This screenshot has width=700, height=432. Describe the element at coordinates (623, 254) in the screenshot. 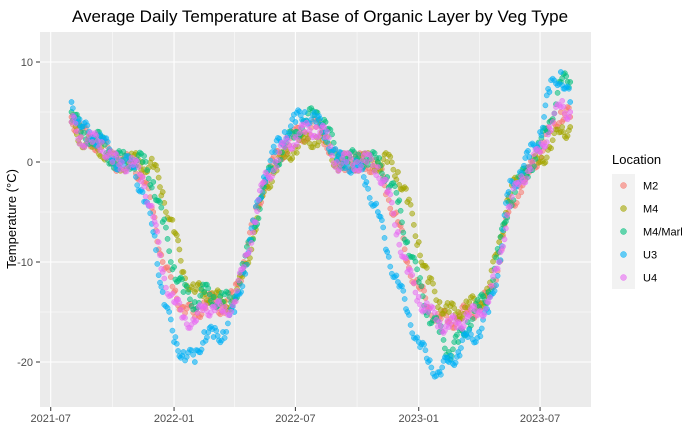

I see `legend-swatch` at that location.